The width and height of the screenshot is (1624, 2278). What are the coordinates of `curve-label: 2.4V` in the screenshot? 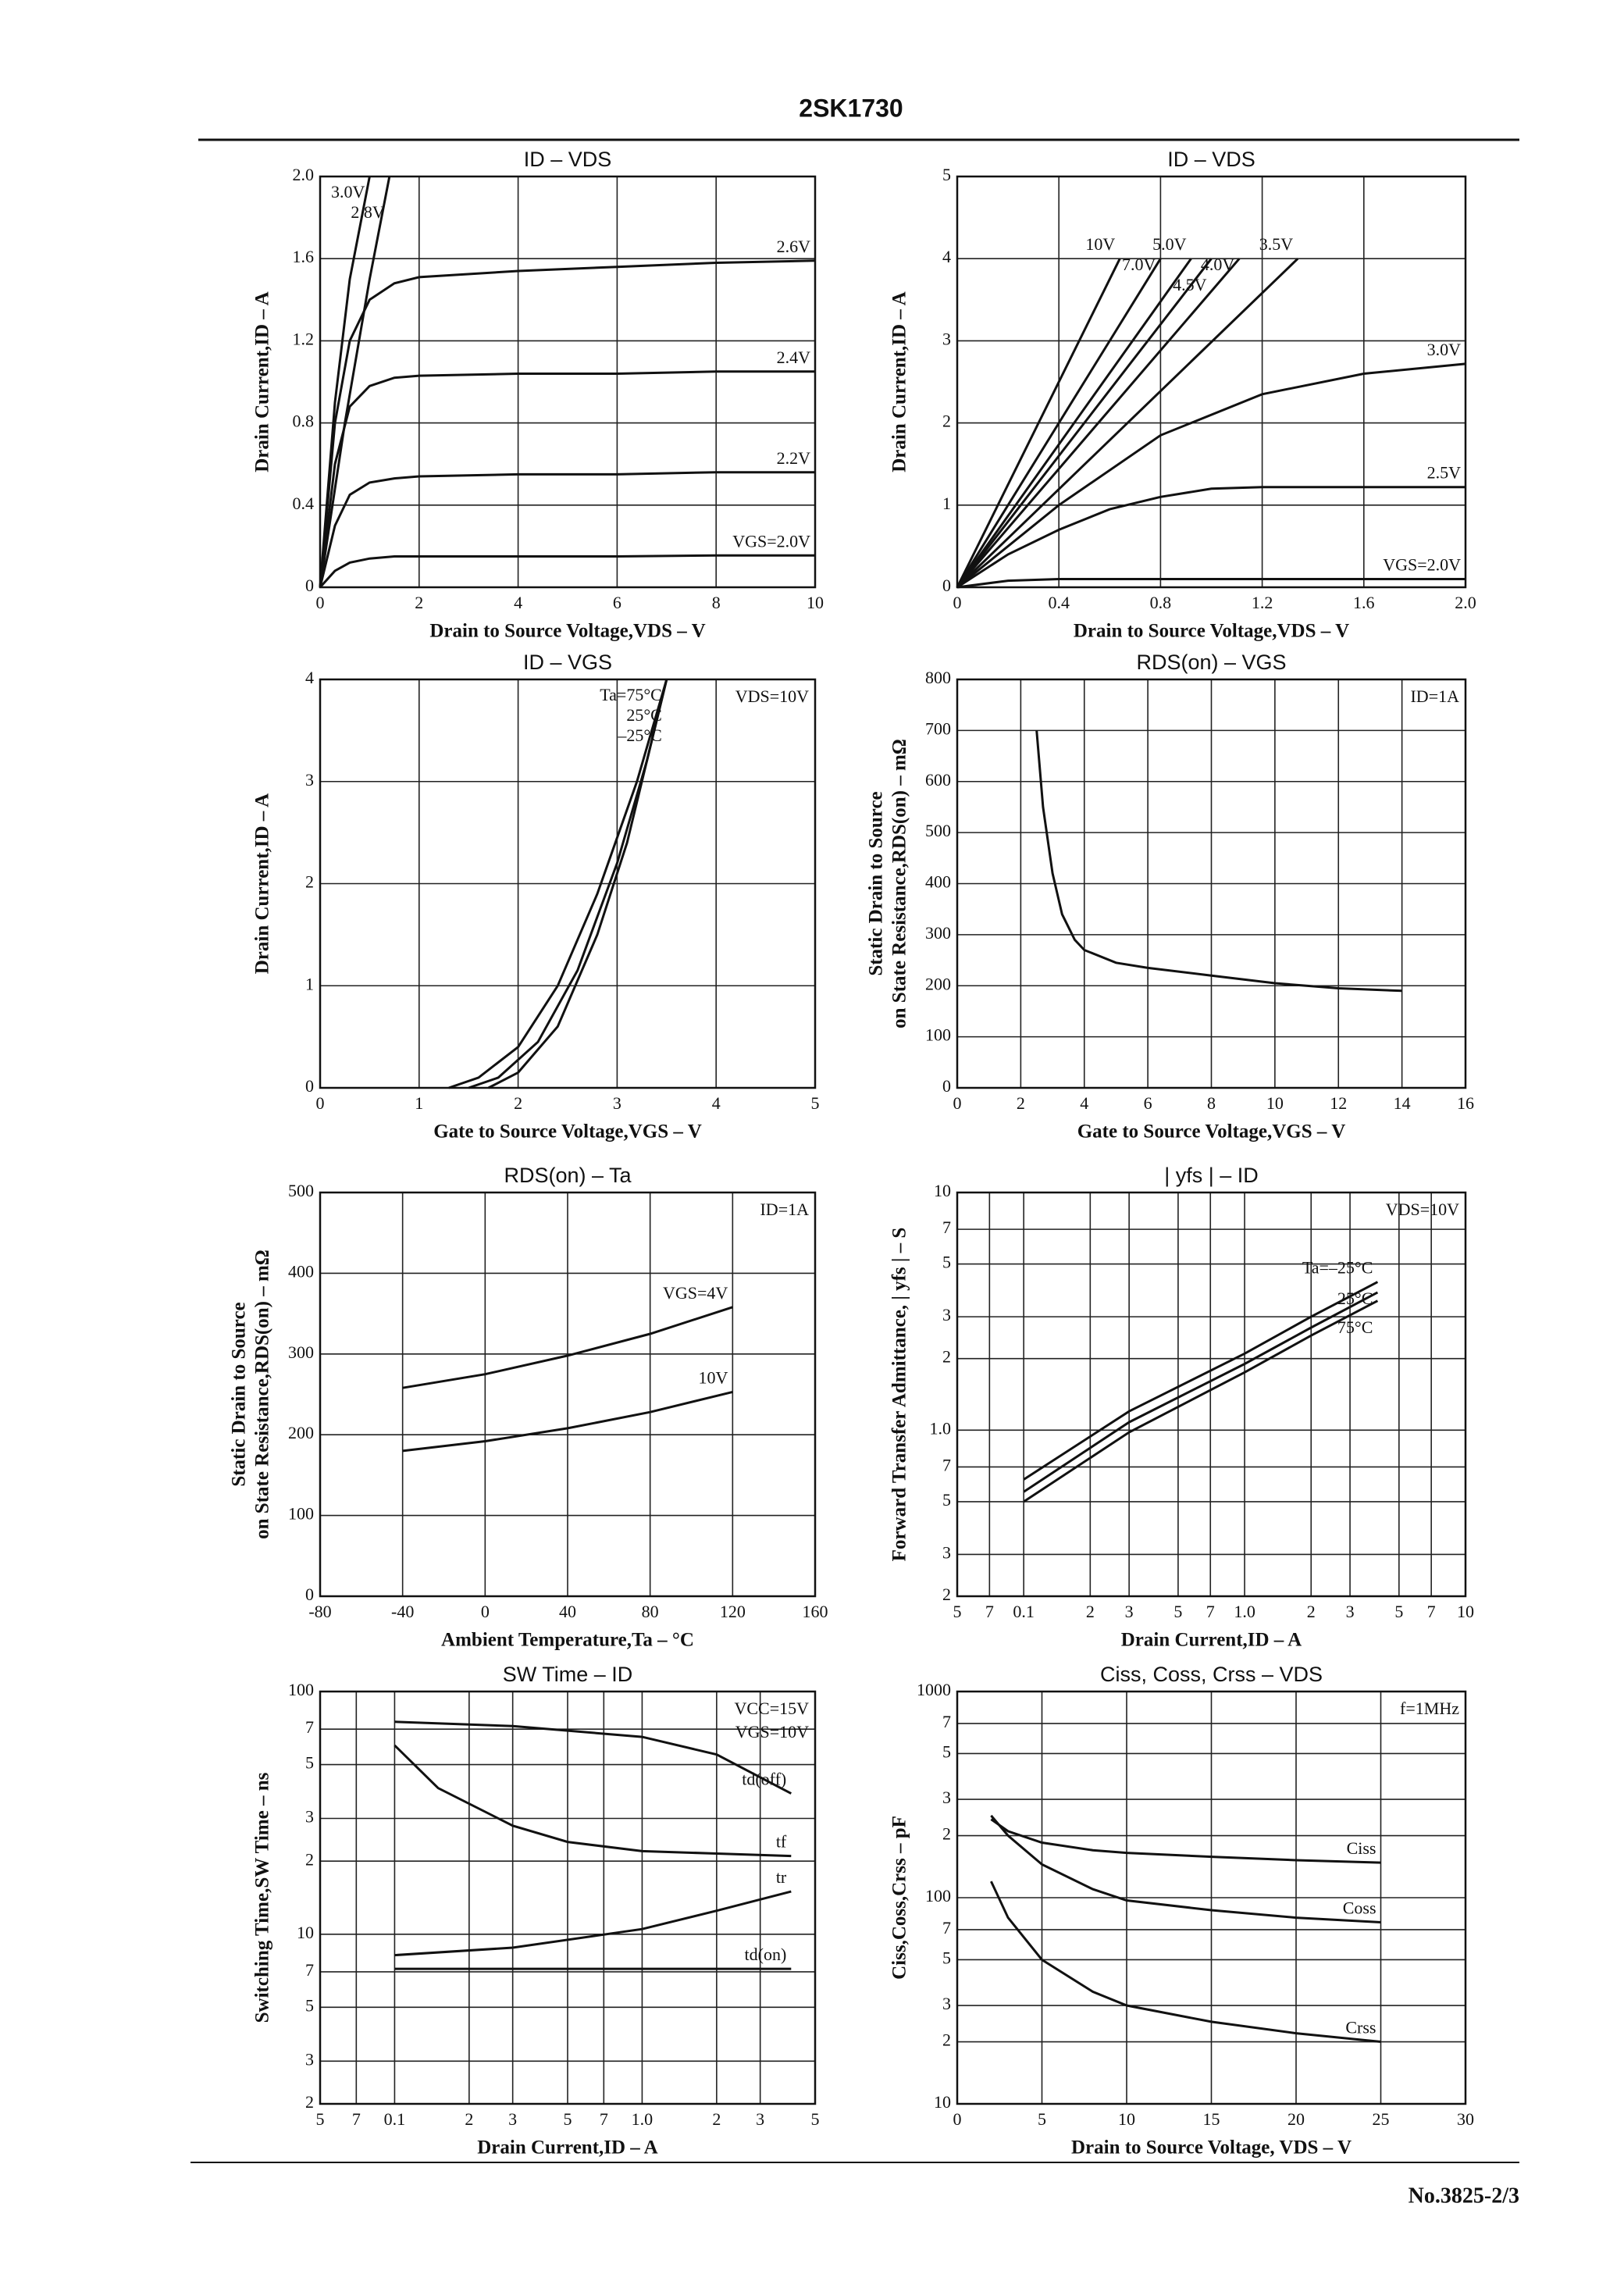 It's located at (794, 357).